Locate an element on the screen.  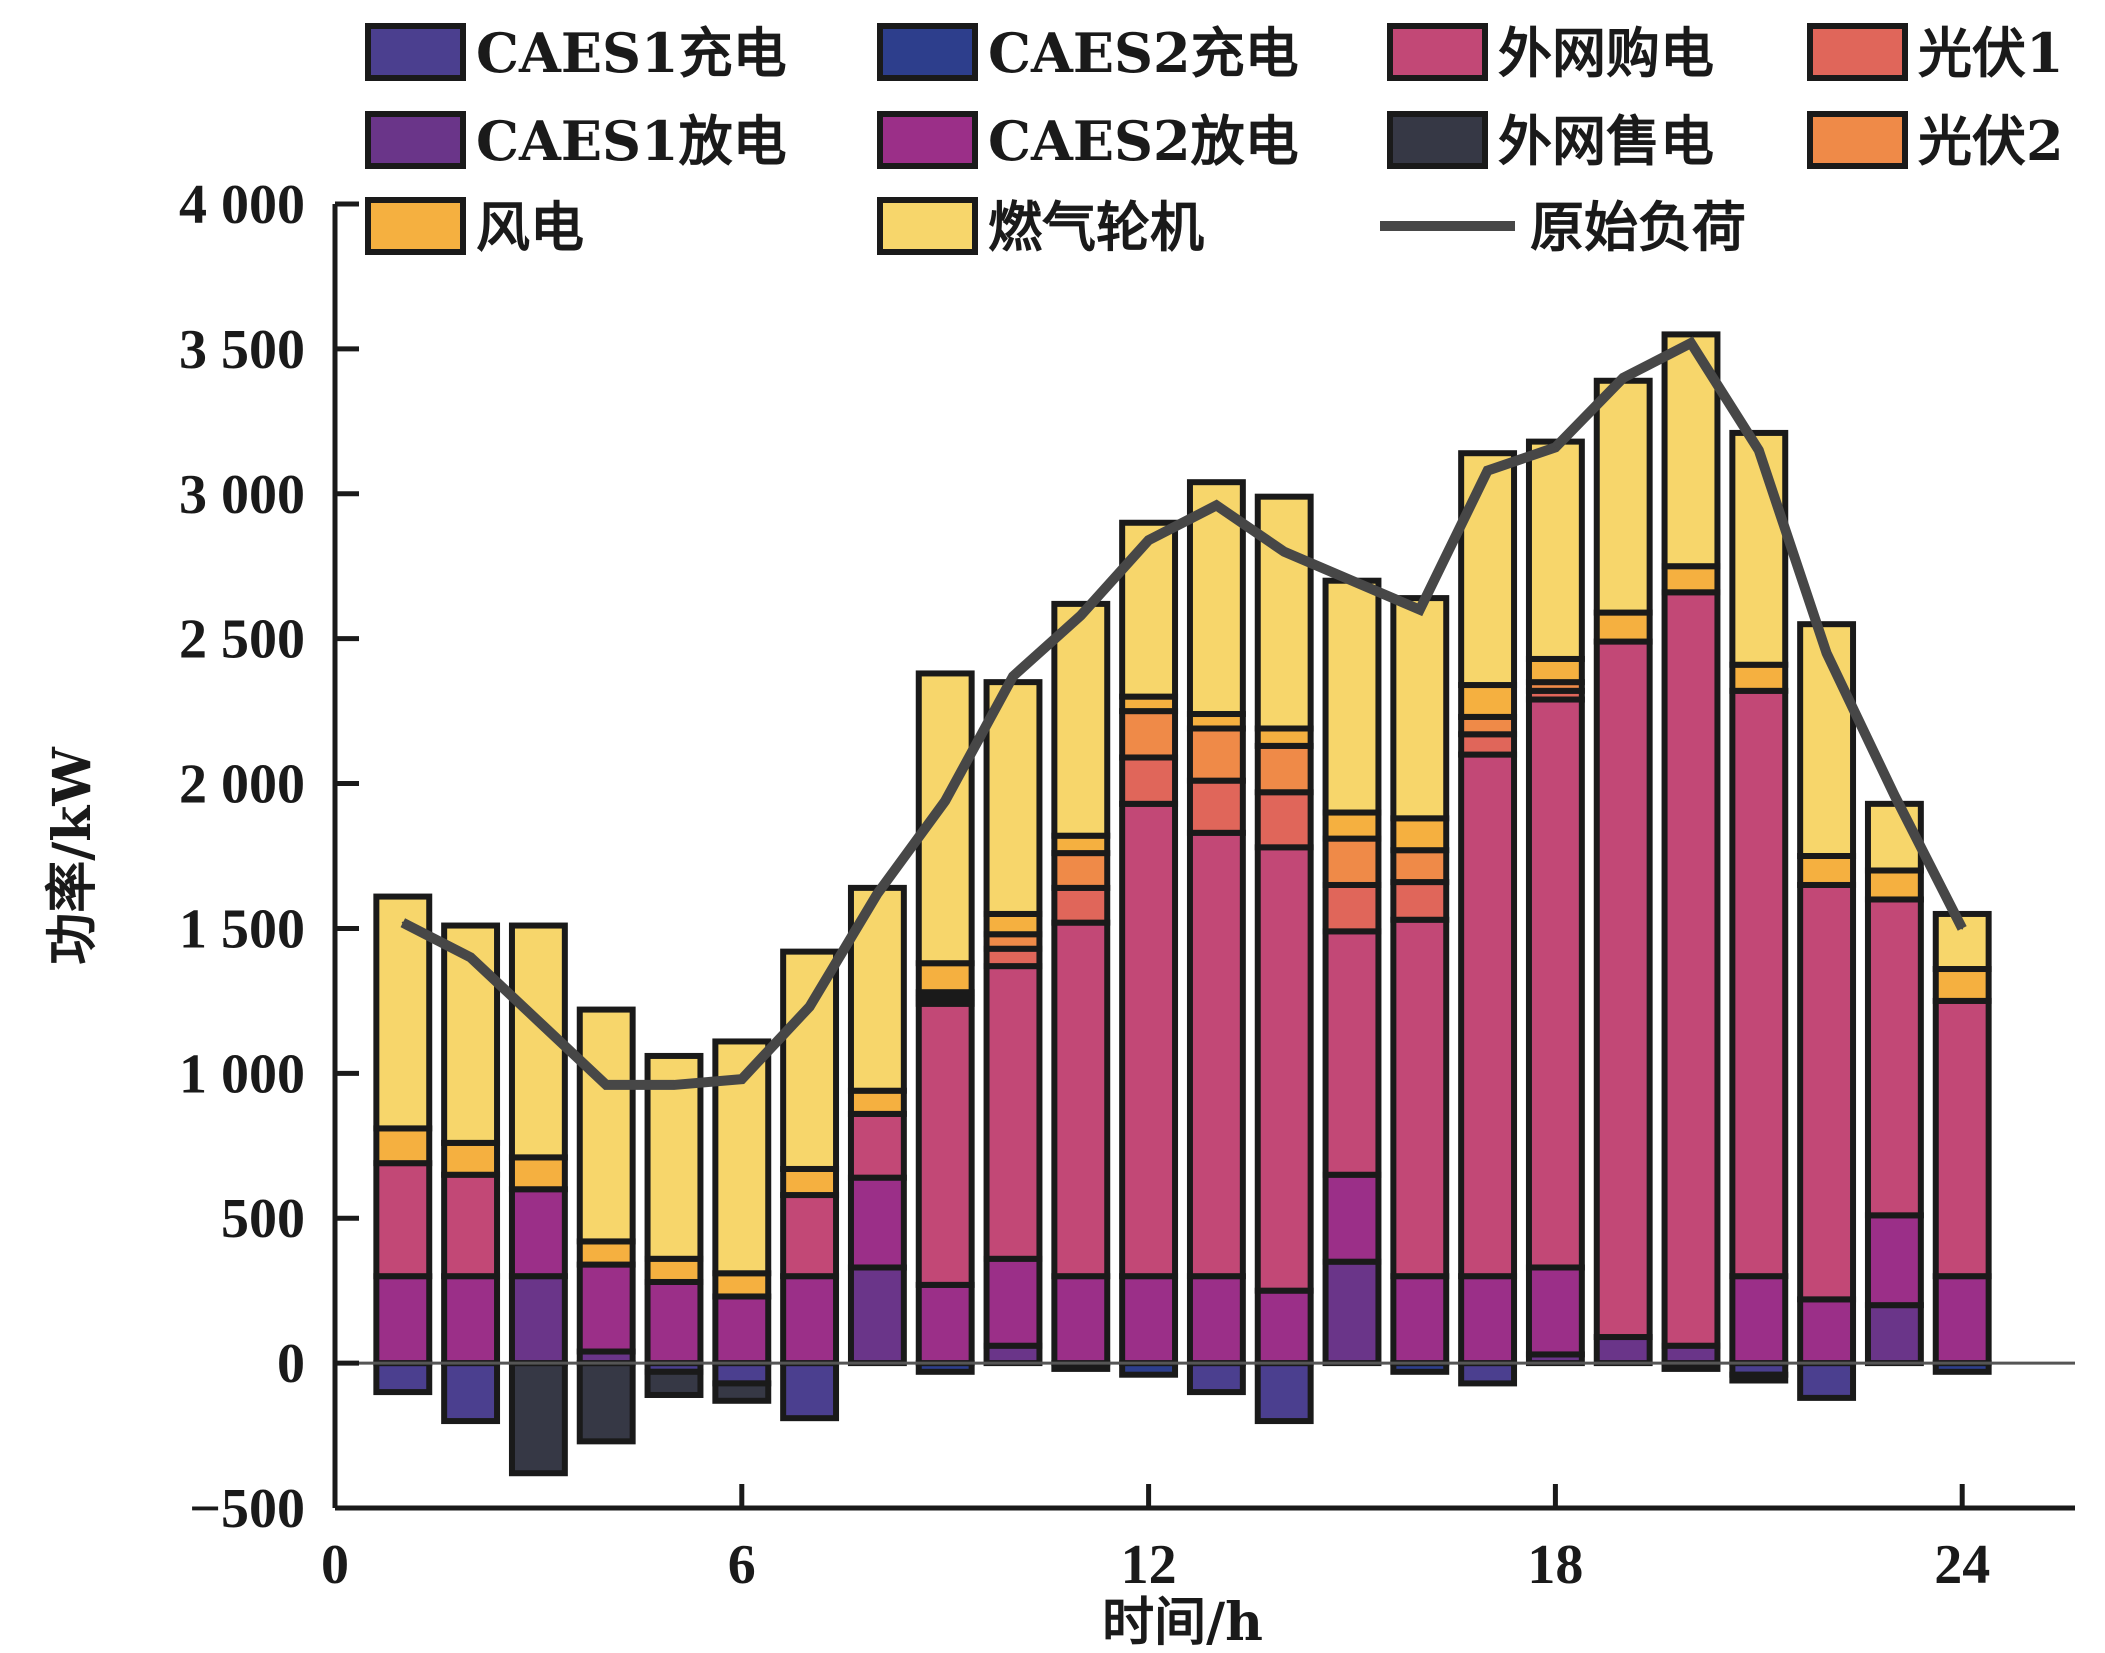
bar-segment-h3-s4 is located at coordinates (538, 1233).